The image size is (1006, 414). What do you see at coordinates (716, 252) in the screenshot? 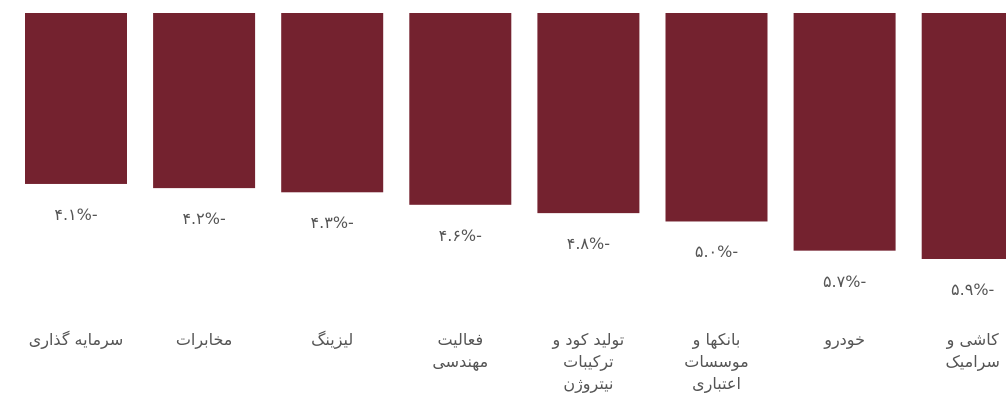
I see `value-label: -۵.۰%` at bounding box center [716, 252].